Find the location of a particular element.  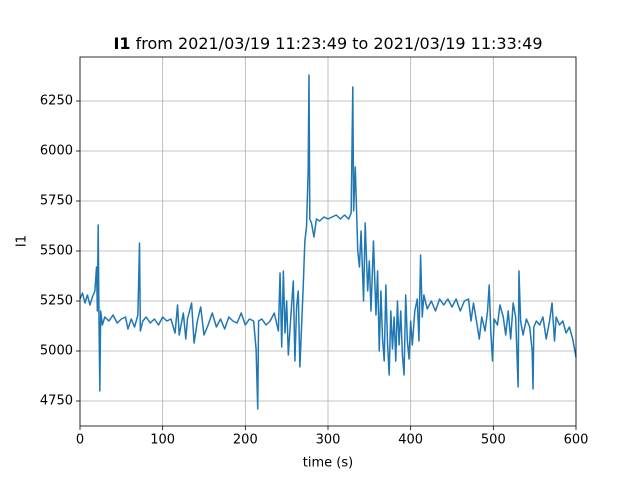

x-axis-label: time (s) is located at coordinates (328, 463).